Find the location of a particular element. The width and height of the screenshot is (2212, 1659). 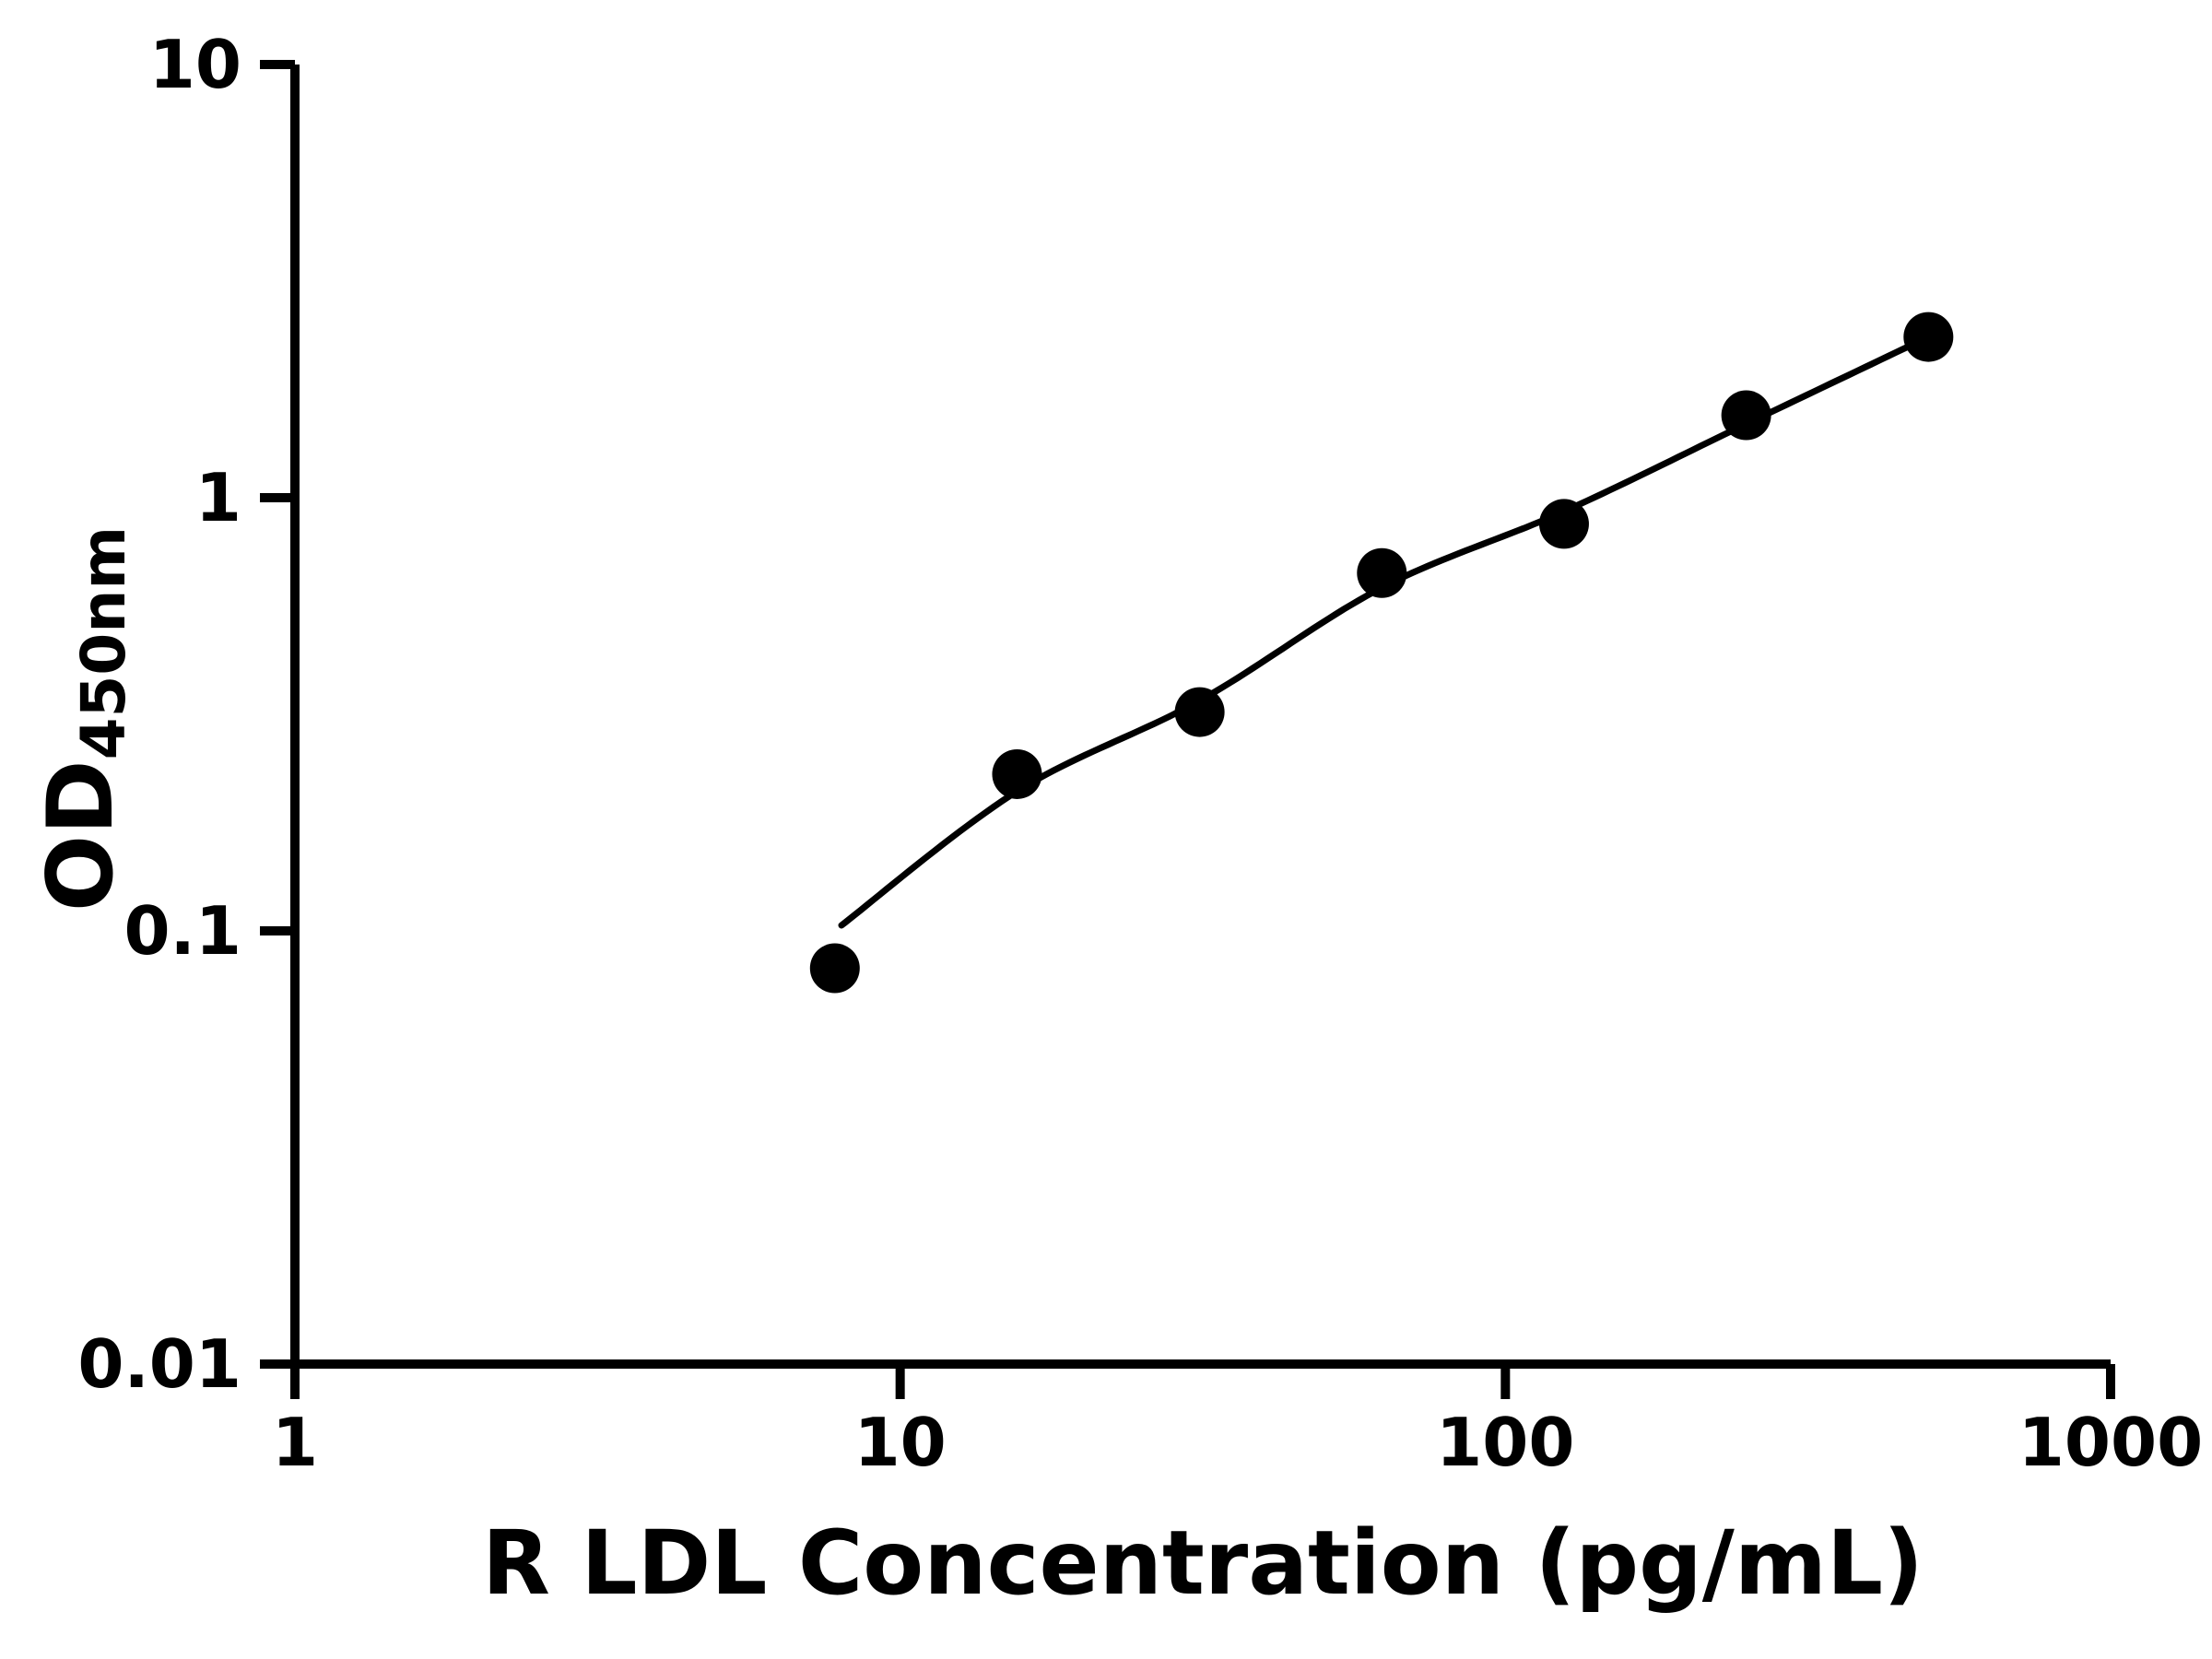

x-tick-label: 1000 is located at coordinates (2110, 1442).